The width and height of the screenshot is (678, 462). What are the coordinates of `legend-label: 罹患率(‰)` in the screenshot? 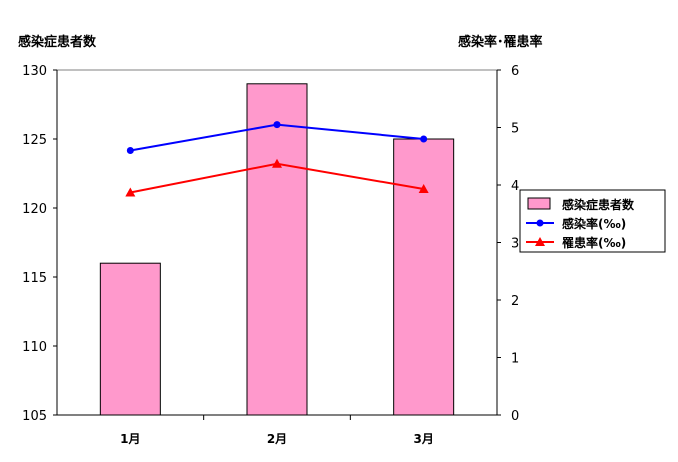 It's located at (594, 242).